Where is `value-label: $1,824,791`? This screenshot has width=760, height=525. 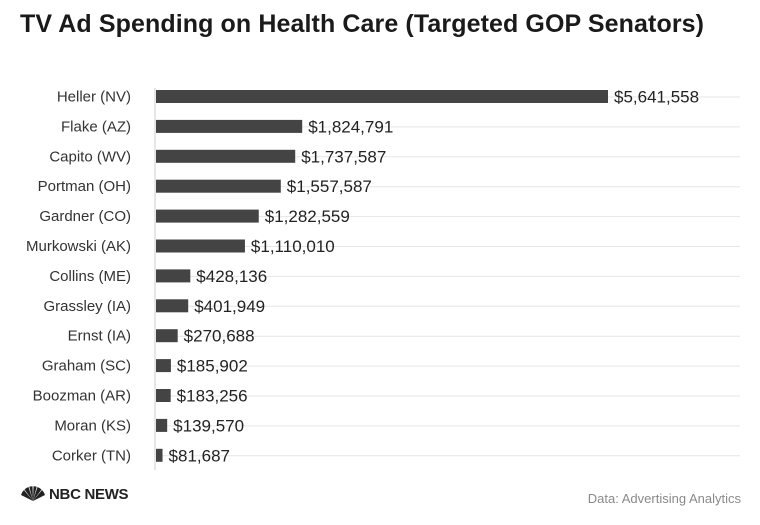
value-label: $1,824,791 is located at coordinates (350, 126).